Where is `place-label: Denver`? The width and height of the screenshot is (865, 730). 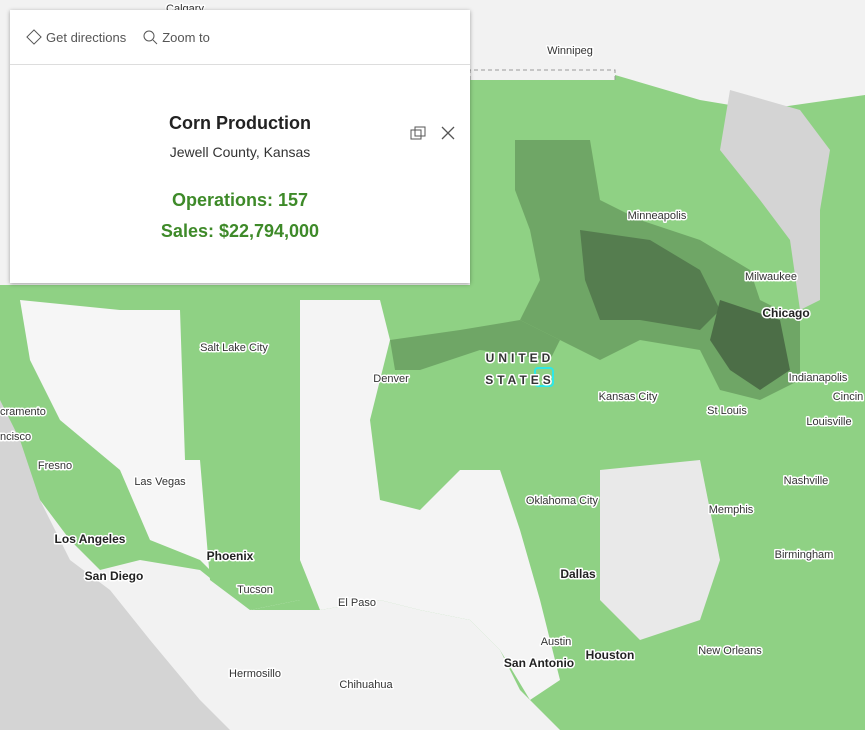
place-label: Denver is located at coordinates (391, 379).